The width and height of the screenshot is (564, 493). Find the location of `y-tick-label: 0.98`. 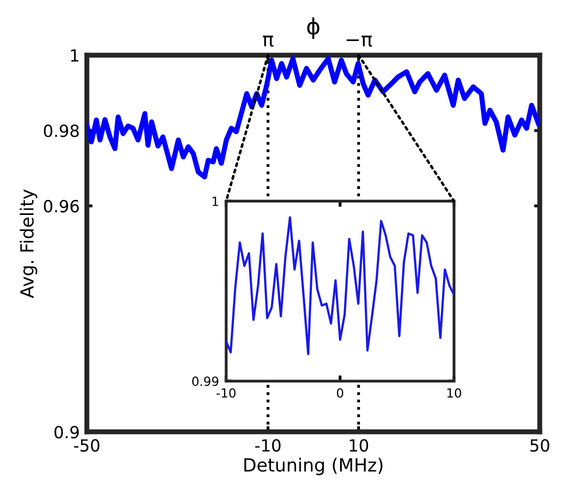

y-tick-label: 0.98 is located at coordinates (61, 131).